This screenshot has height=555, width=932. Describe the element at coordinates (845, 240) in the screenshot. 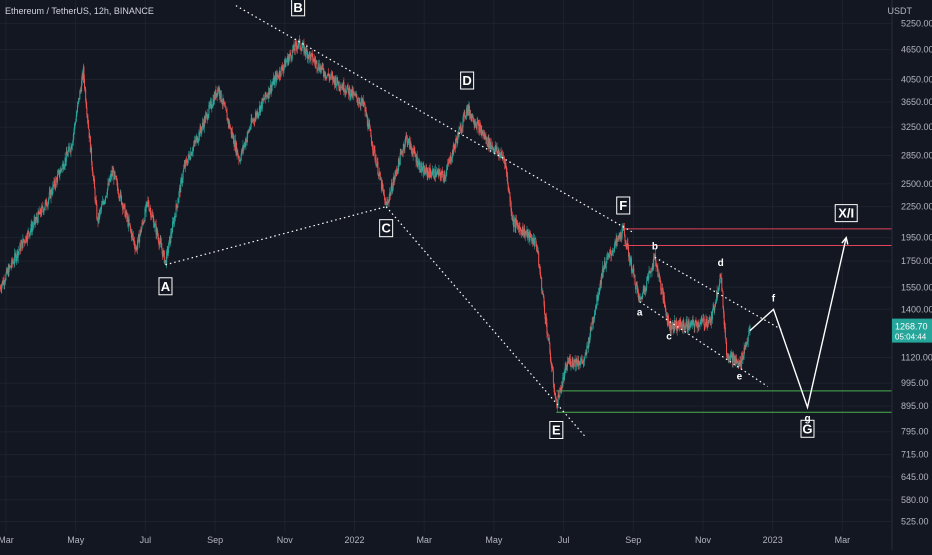

I see `projection-arrowhead` at that location.